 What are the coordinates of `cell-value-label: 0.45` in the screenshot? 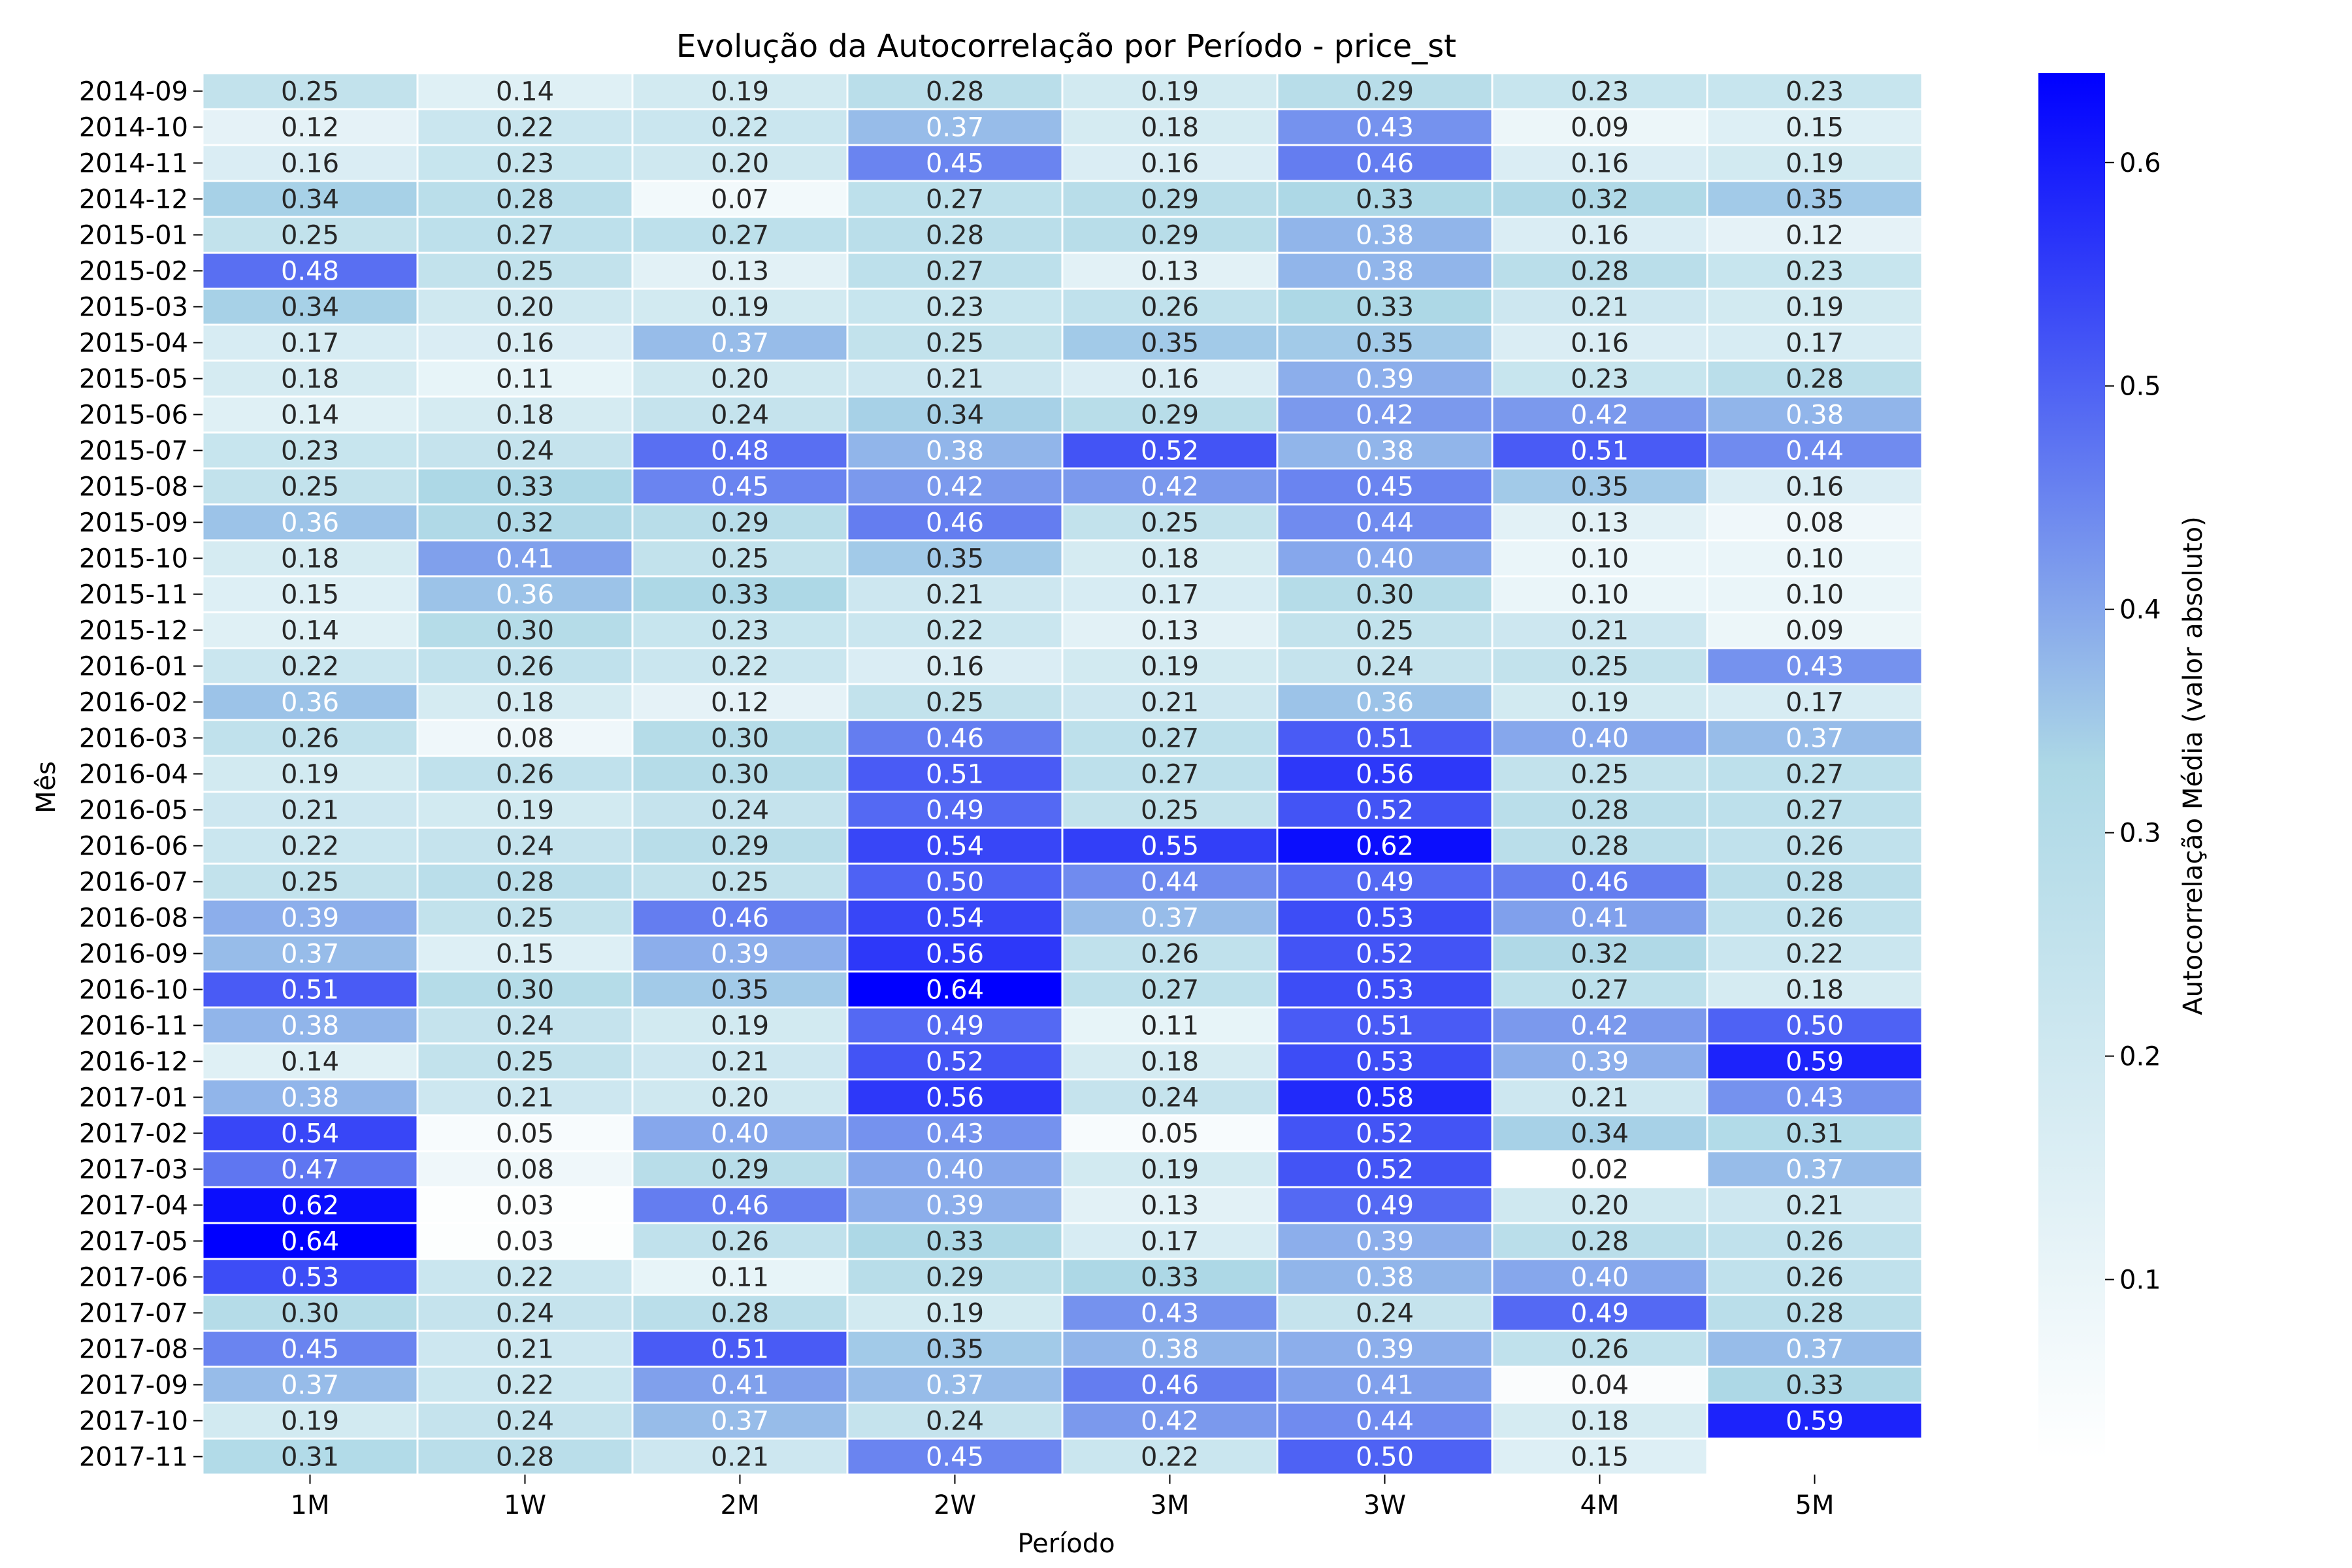 It's located at (740, 487).